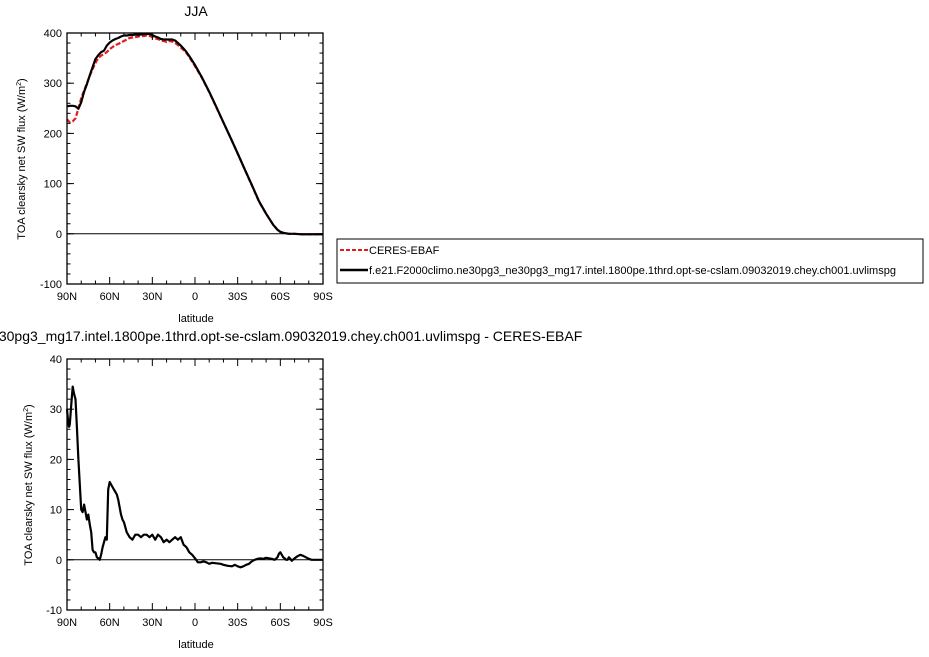 The image size is (929, 657). Describe the element at coordinates (29, 484) in the screenshot. I see `bottom-y-axis-label: TOA clearsky net SW flux (W/m2)` at that location.